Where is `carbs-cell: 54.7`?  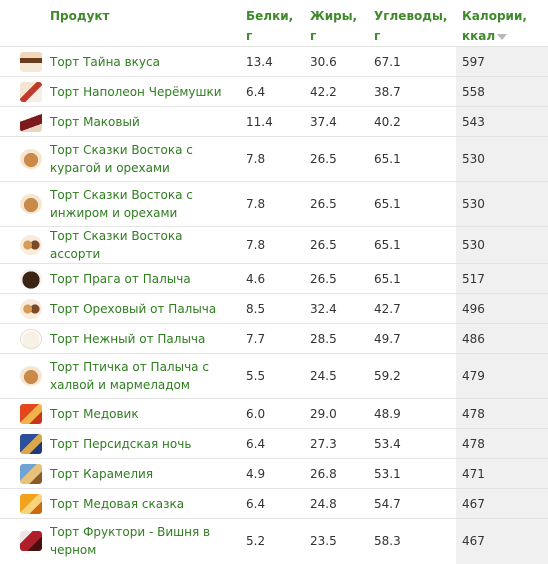 carbs-cell: 54.7 is located at coordinates (412, 503).